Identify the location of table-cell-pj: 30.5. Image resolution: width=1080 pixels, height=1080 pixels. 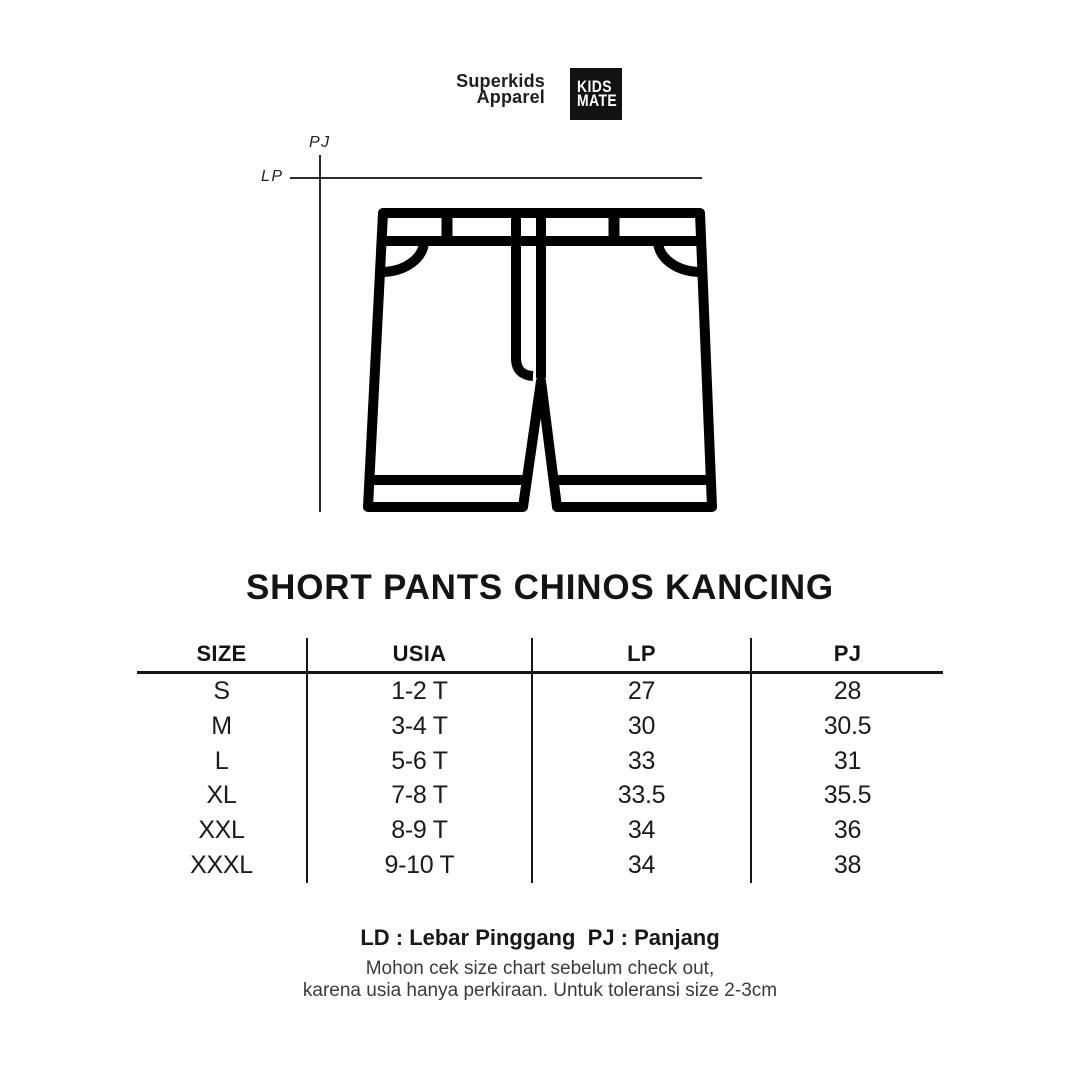
(847, 725).